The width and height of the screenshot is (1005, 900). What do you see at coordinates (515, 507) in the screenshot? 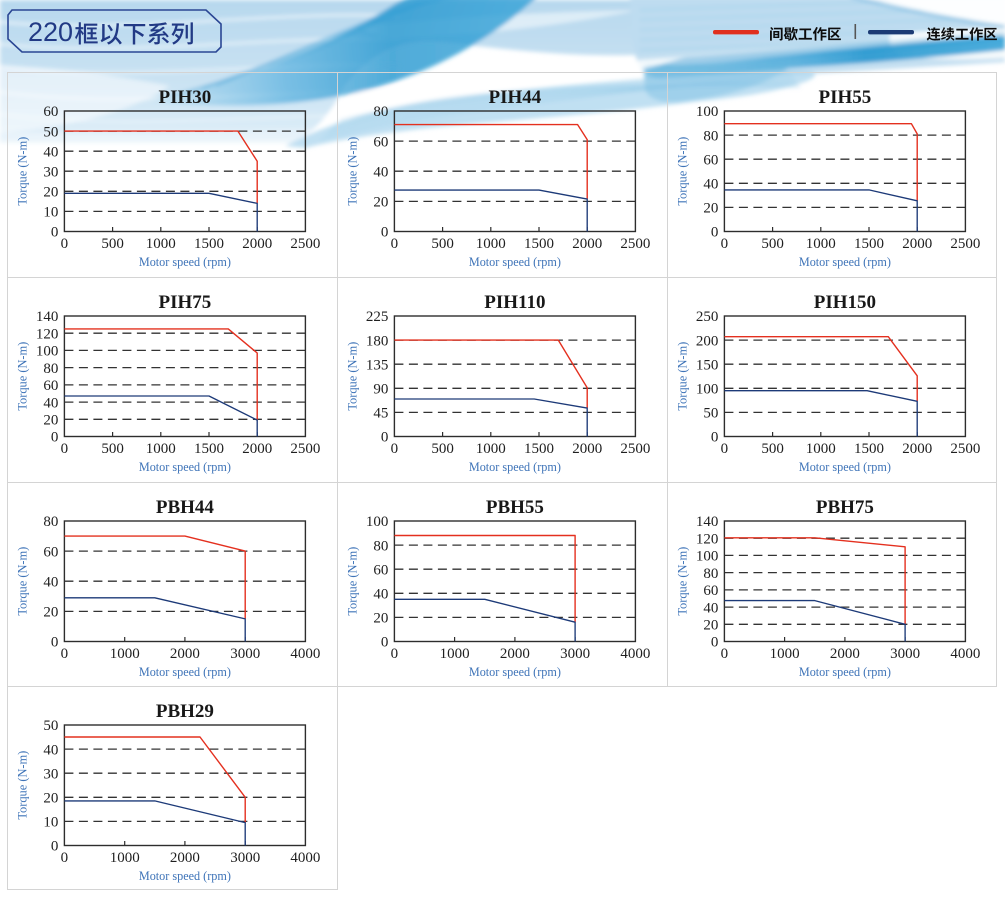
I see `svg-text: PBH55` at bounding box center [515, 507].